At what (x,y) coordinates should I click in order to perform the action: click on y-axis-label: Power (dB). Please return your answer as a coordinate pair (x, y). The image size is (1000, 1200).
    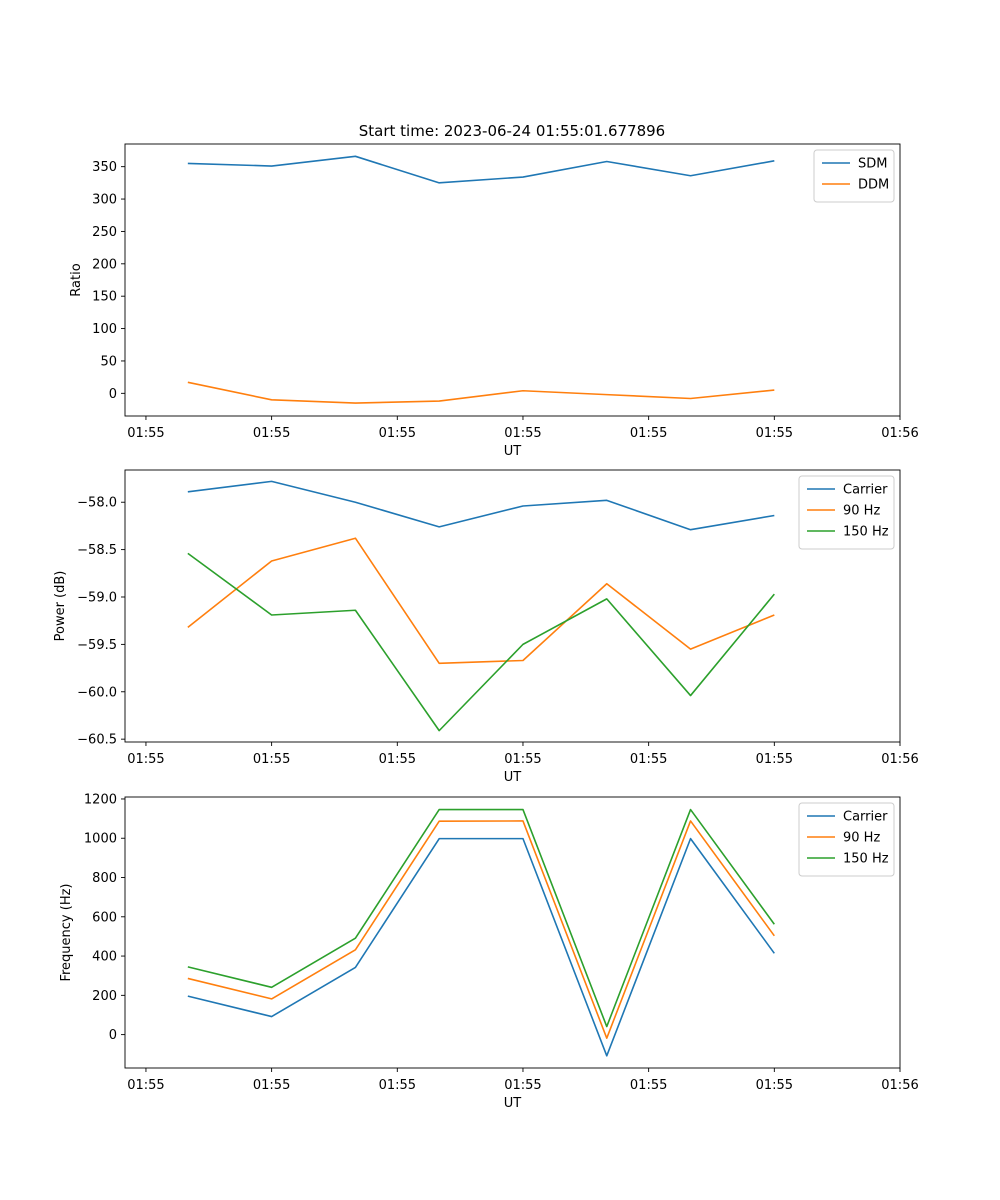
    Looking at the image, I should click on (60, 606).